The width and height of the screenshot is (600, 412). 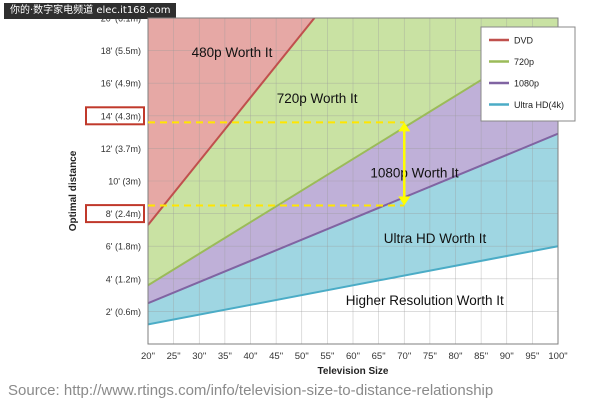 I want to click on y-tick-label: 8' (2.4m), so click(x=123, y=214).